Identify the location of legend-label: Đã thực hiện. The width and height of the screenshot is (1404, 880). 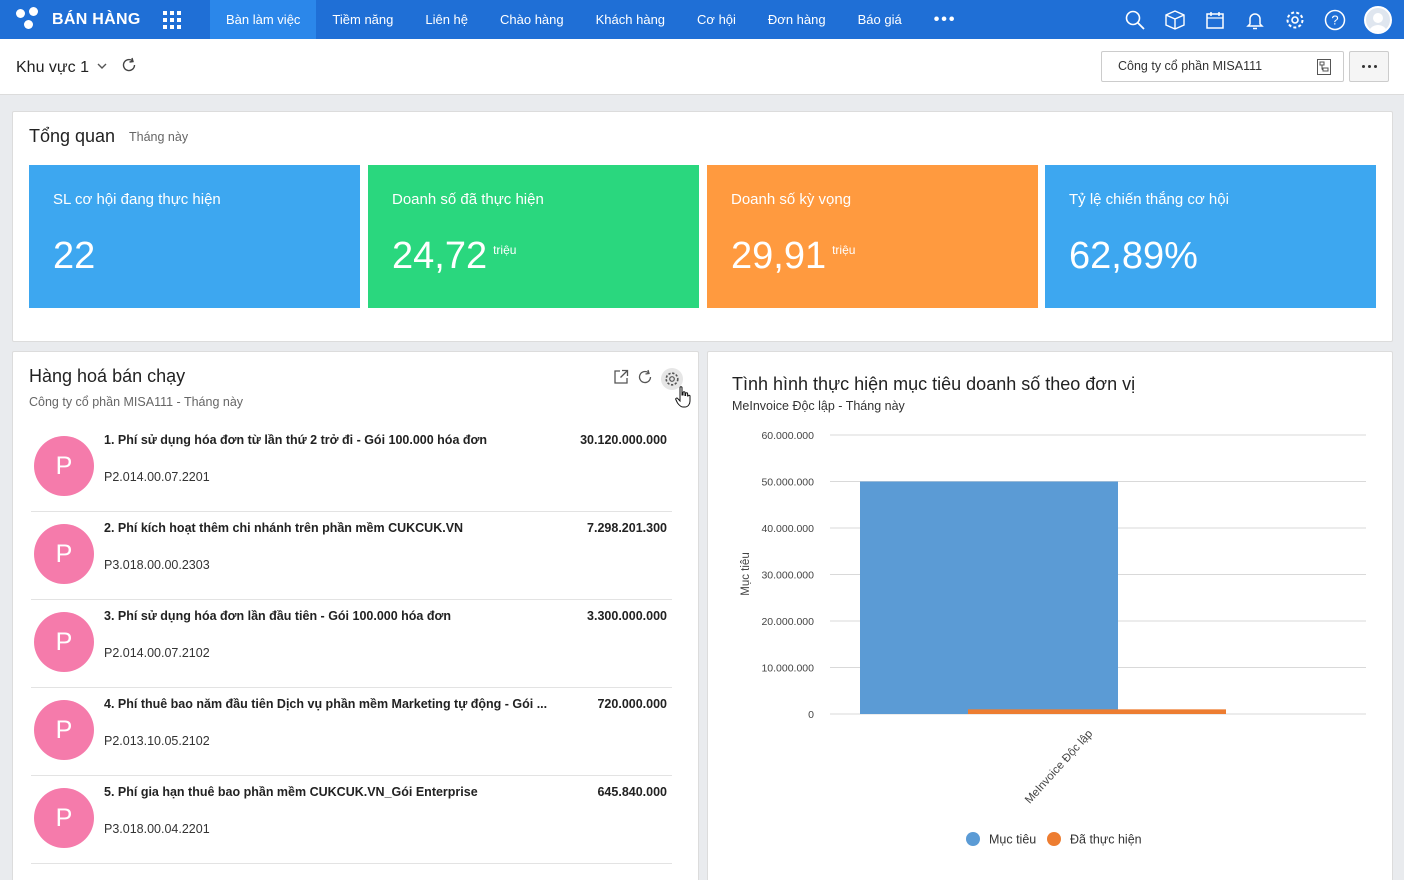
(1106, 840).